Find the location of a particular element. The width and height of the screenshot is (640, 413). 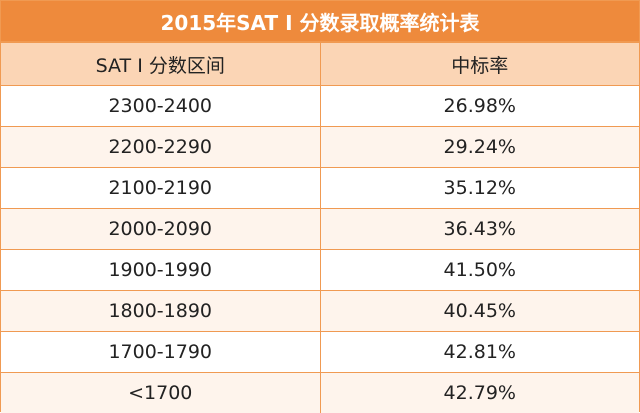

table-cell: 2000-2090 is located at coordinates (160, 229).